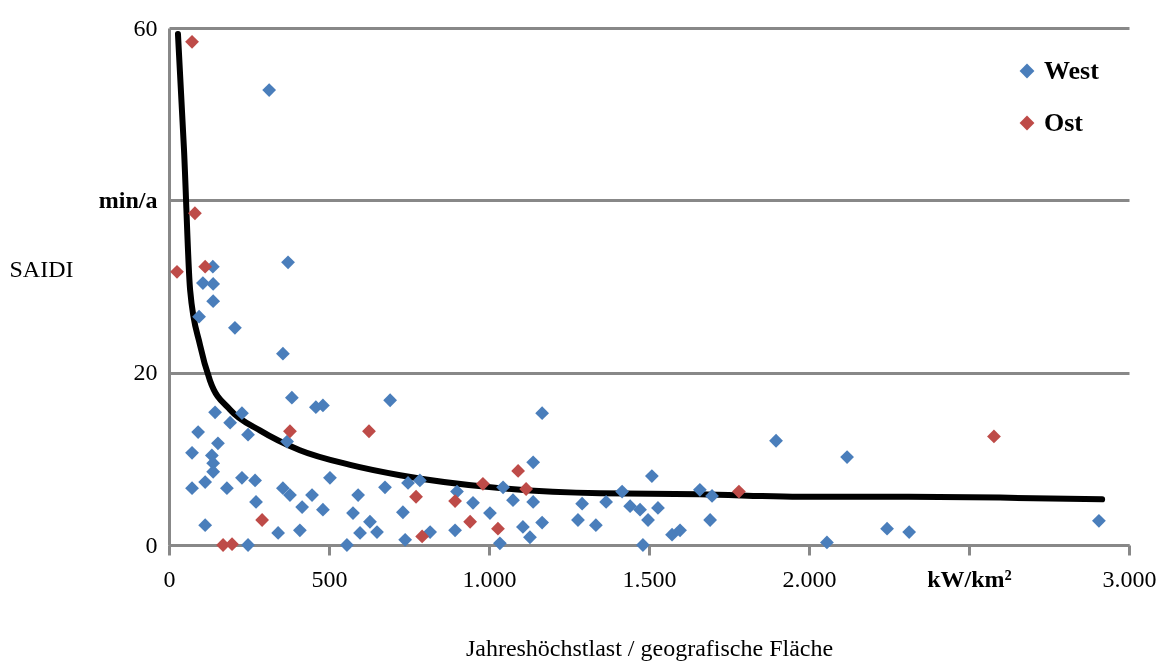 The width and height of the screenshot is (1161, 671). I want to click on y-tick-label: min/a, so click(128, 199).